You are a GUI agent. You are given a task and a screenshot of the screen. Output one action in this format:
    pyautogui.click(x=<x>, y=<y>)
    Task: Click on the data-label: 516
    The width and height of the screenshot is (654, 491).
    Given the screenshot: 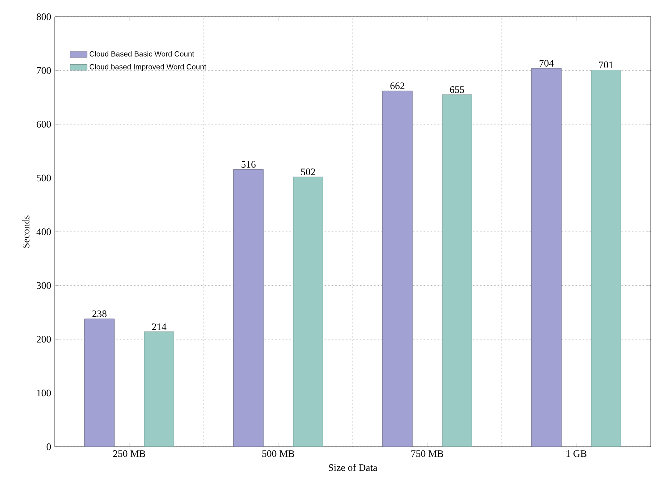 What is the action you would take?
    pyautogui.click(x=249, y=164)
    